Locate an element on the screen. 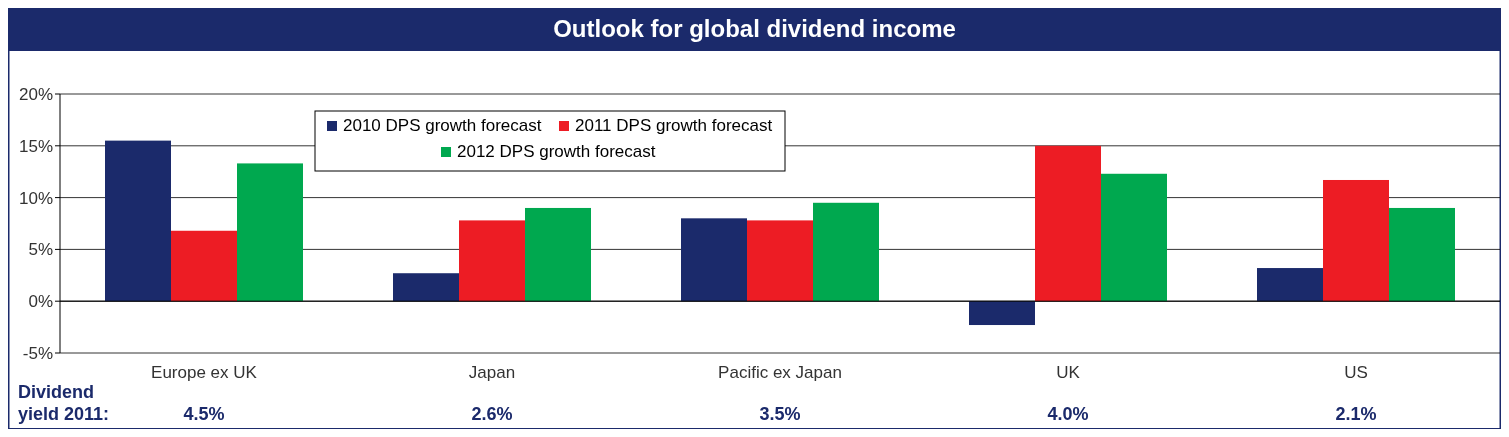 This screenshot has height=437, width=1509. x-tick-label: UK is located at coordinates (1068, 372).